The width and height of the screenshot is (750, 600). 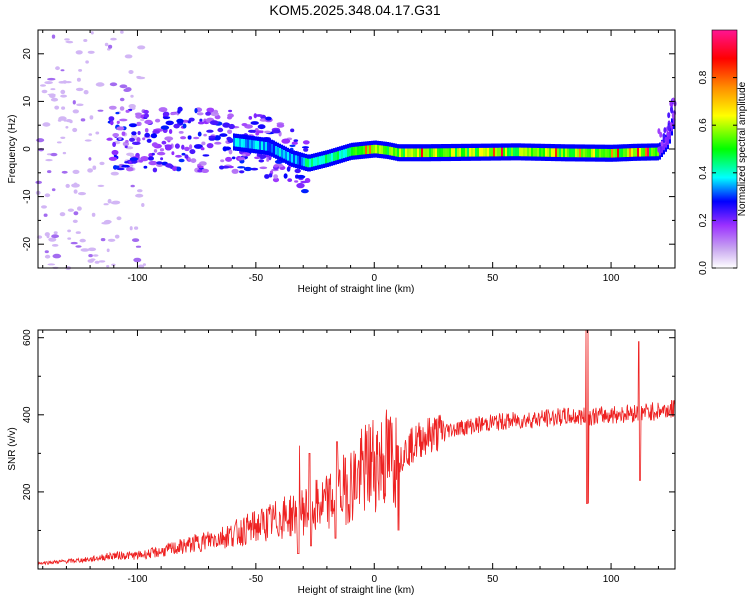 I want to click on y-tick-label: -20, so click(x=27, y=244).